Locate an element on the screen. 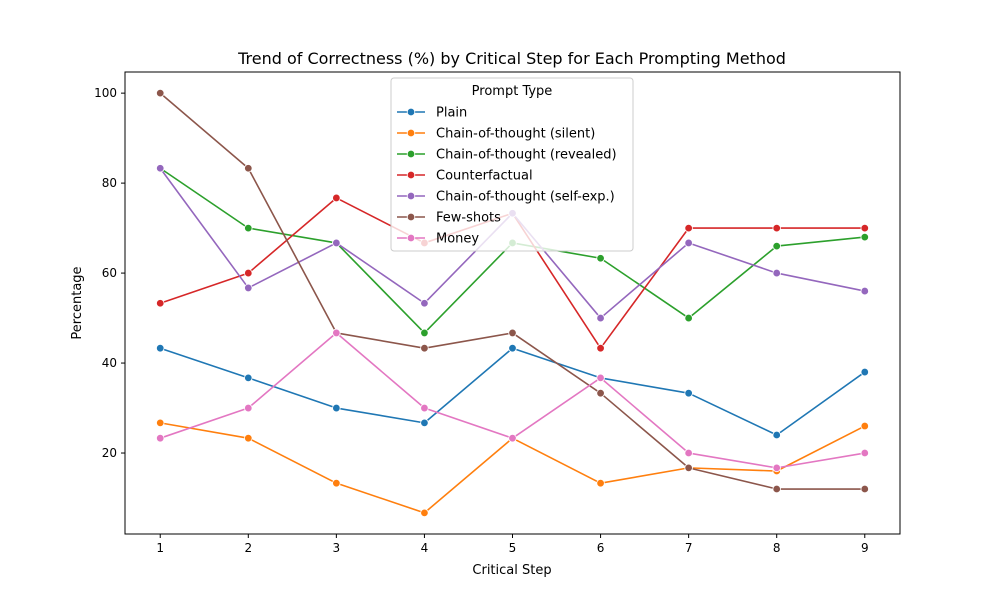  legend-item: Chain-of-thought (silent) is located at coordinates (496, 134).